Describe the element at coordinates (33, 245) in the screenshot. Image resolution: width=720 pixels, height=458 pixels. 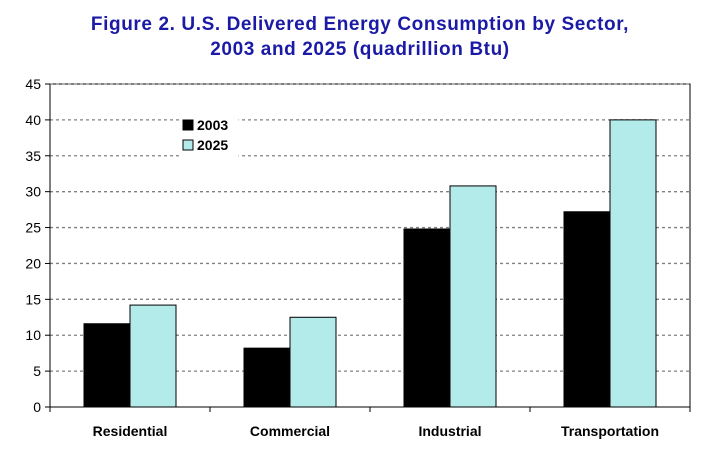
I see `y-tick-labels: 0 5 10 15 20 25 30 35 40 45` at that location.